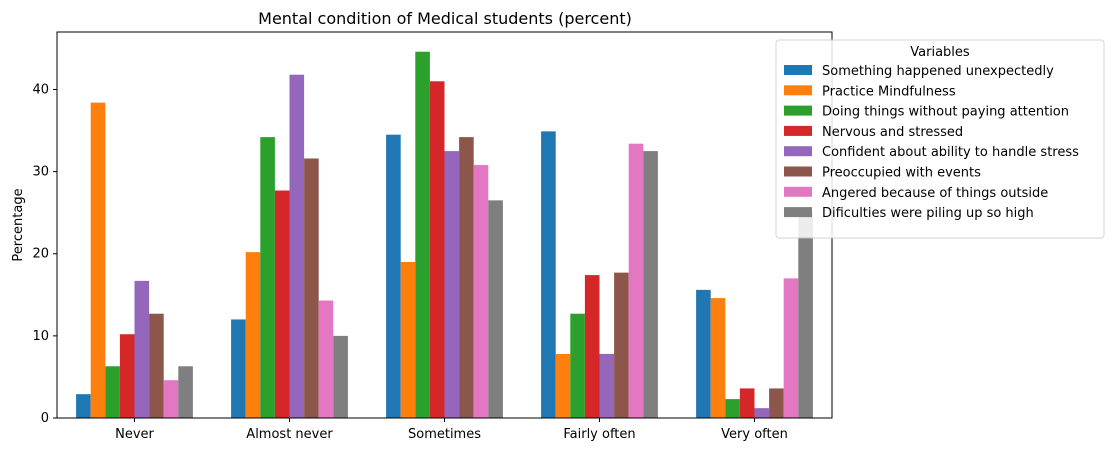 The width and height of the screenshot is (1112, 470). Describe the element at coordinates (928, 213) in the screenshot. I see `legend-label: Dificulties were piling up so high` at that location.